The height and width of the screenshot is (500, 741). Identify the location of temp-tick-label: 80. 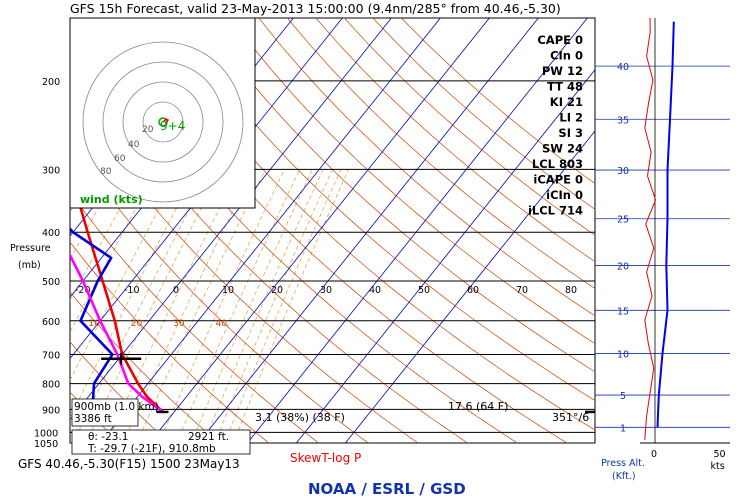
(571, 290).